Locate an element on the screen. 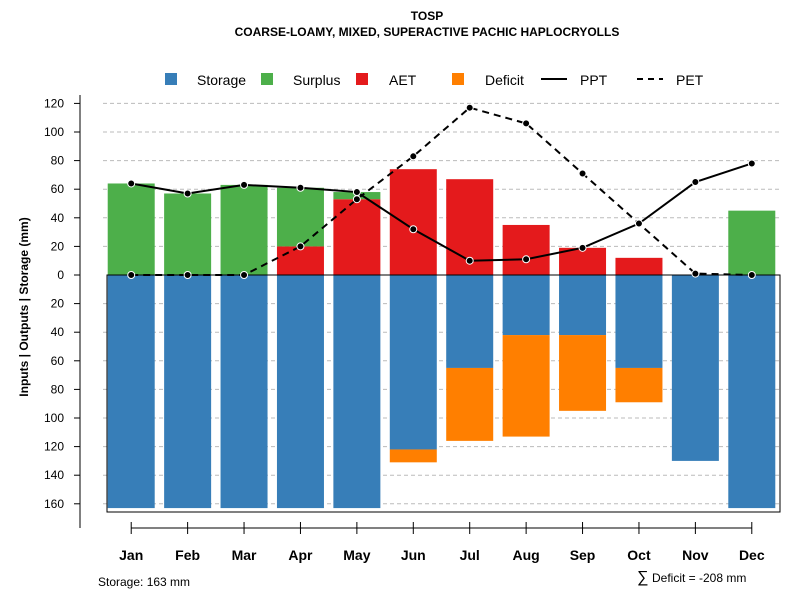 This screenshot has height=600, width=800. line-ppt is located at coordinates (442, 212).